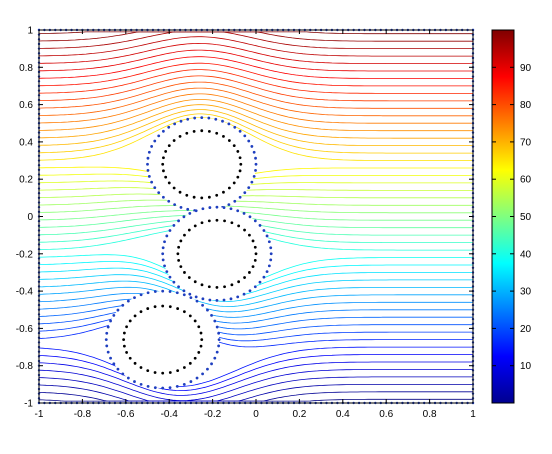 The height and width of the screenshot is (454, 552). What do you see at coordinates (299, 414) in the screenshot?
I see `x-tick-label: 0.2` at bounding box center [299, 414].